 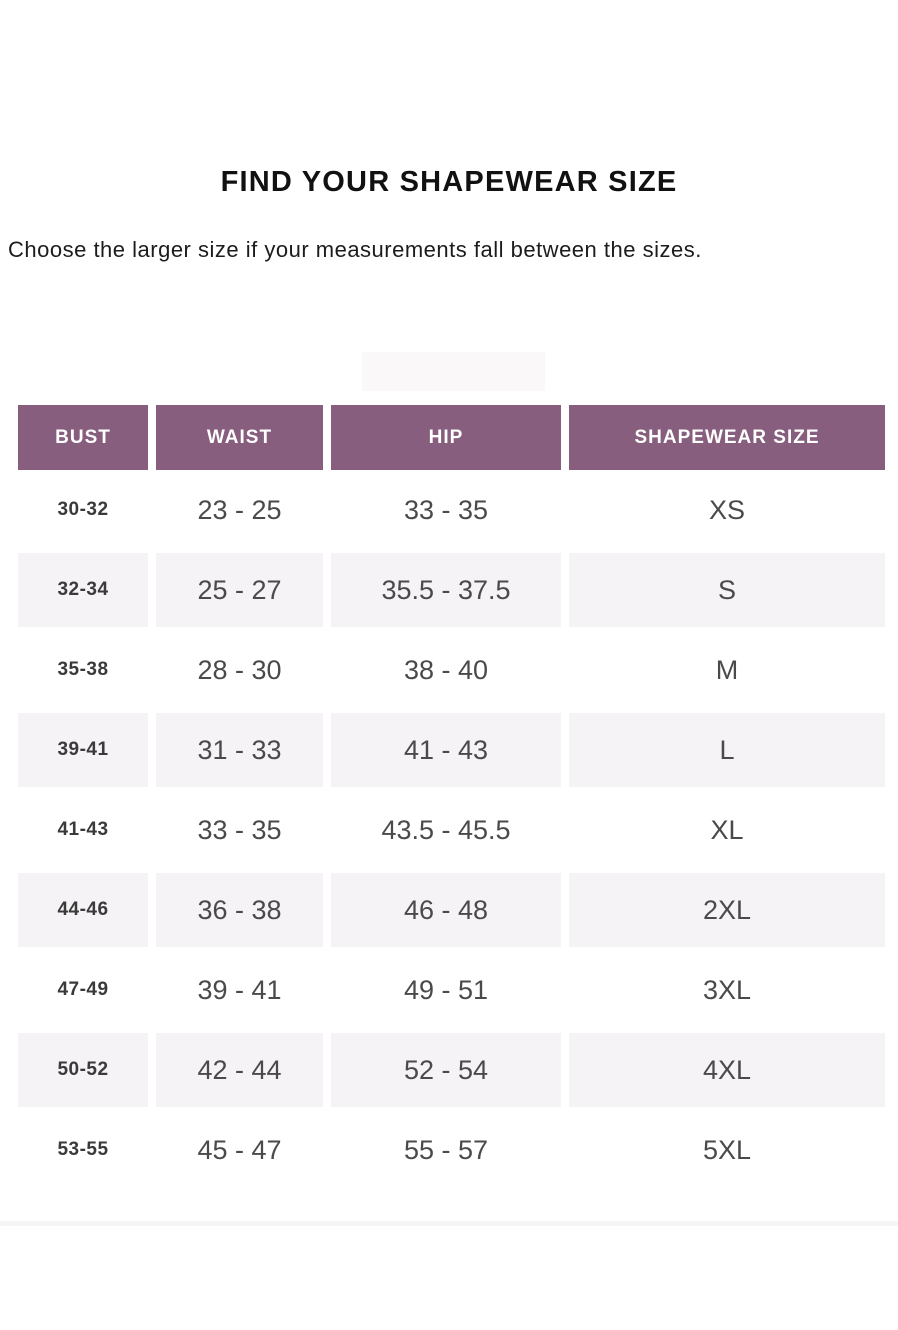 I want to click on size-cell: 4XL, so click(x=727, y=1070).